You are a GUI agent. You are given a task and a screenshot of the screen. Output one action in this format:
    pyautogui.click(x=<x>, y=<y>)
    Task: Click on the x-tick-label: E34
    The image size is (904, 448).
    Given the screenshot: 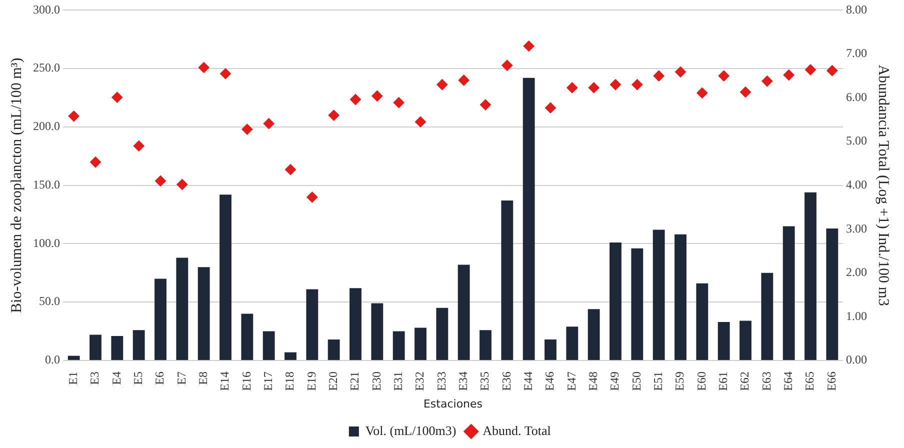 What is the action you would take?
    pyautogui.click(x=463, y=381)
    